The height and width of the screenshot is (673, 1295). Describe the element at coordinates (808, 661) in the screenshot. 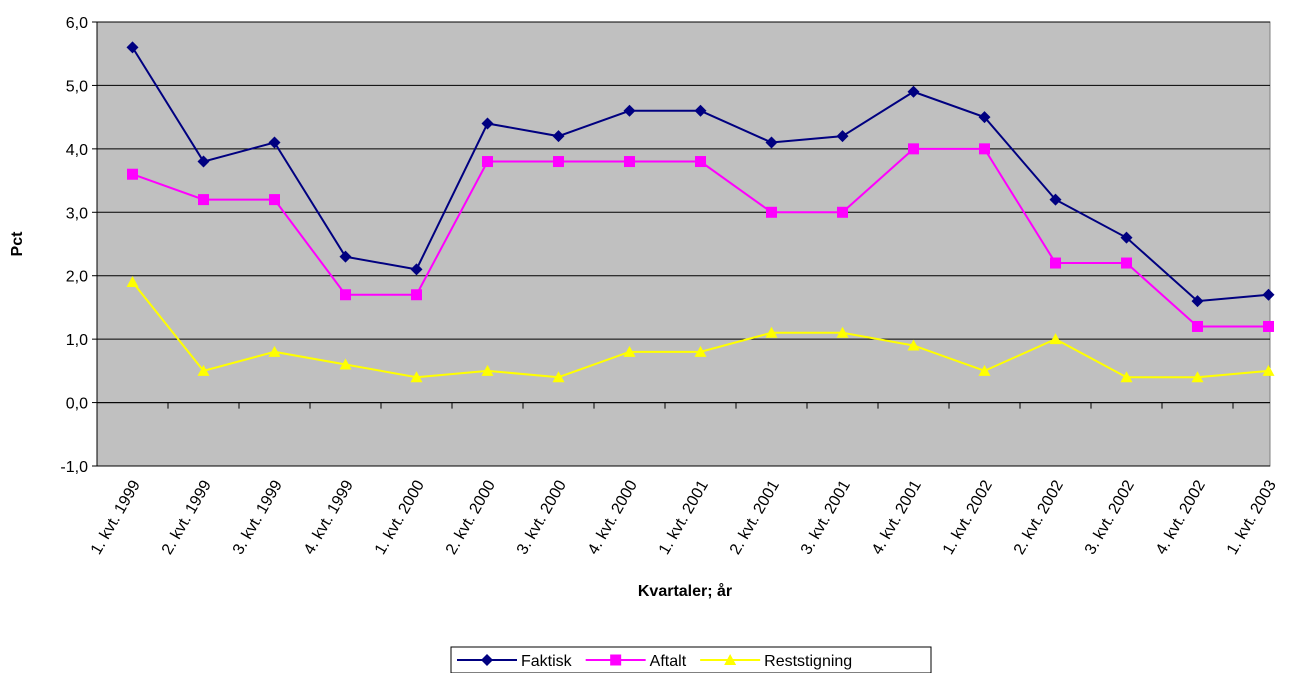

I see `legend-label: Reststigning` at that location.